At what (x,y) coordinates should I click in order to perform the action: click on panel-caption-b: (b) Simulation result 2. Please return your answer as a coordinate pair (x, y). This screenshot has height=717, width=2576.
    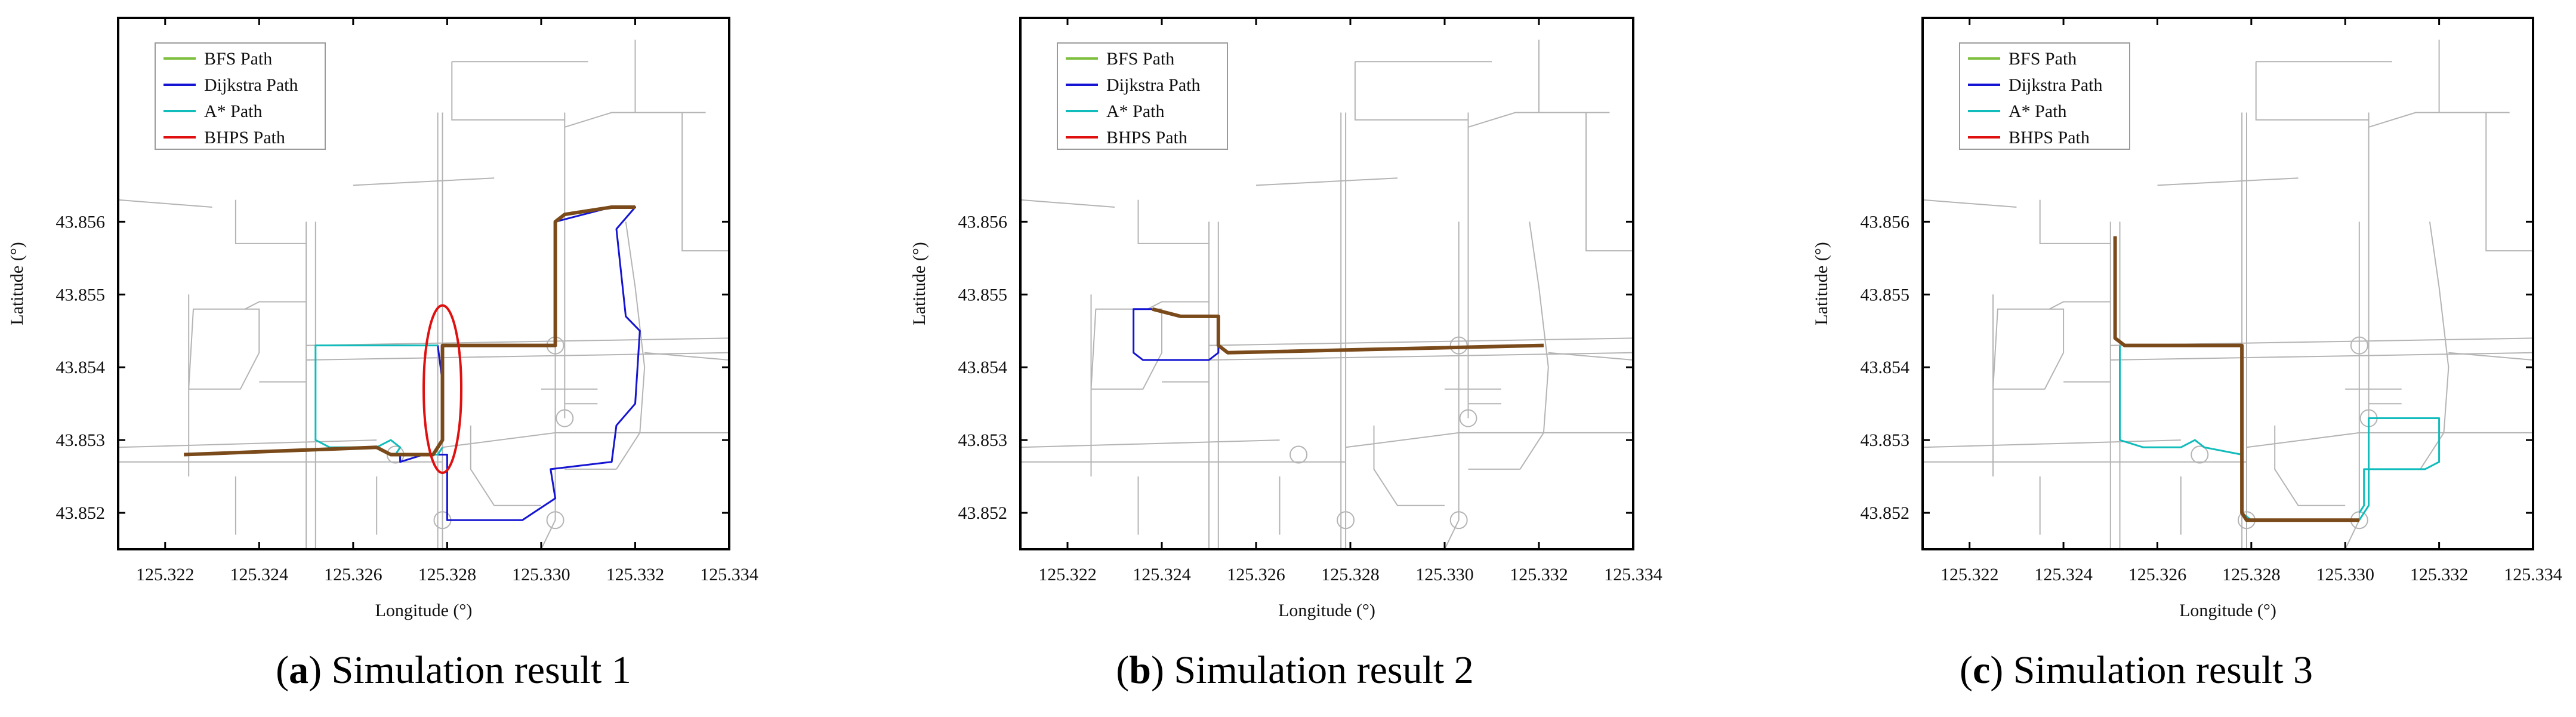
    Looking at the image, I should click on (1295, 670).